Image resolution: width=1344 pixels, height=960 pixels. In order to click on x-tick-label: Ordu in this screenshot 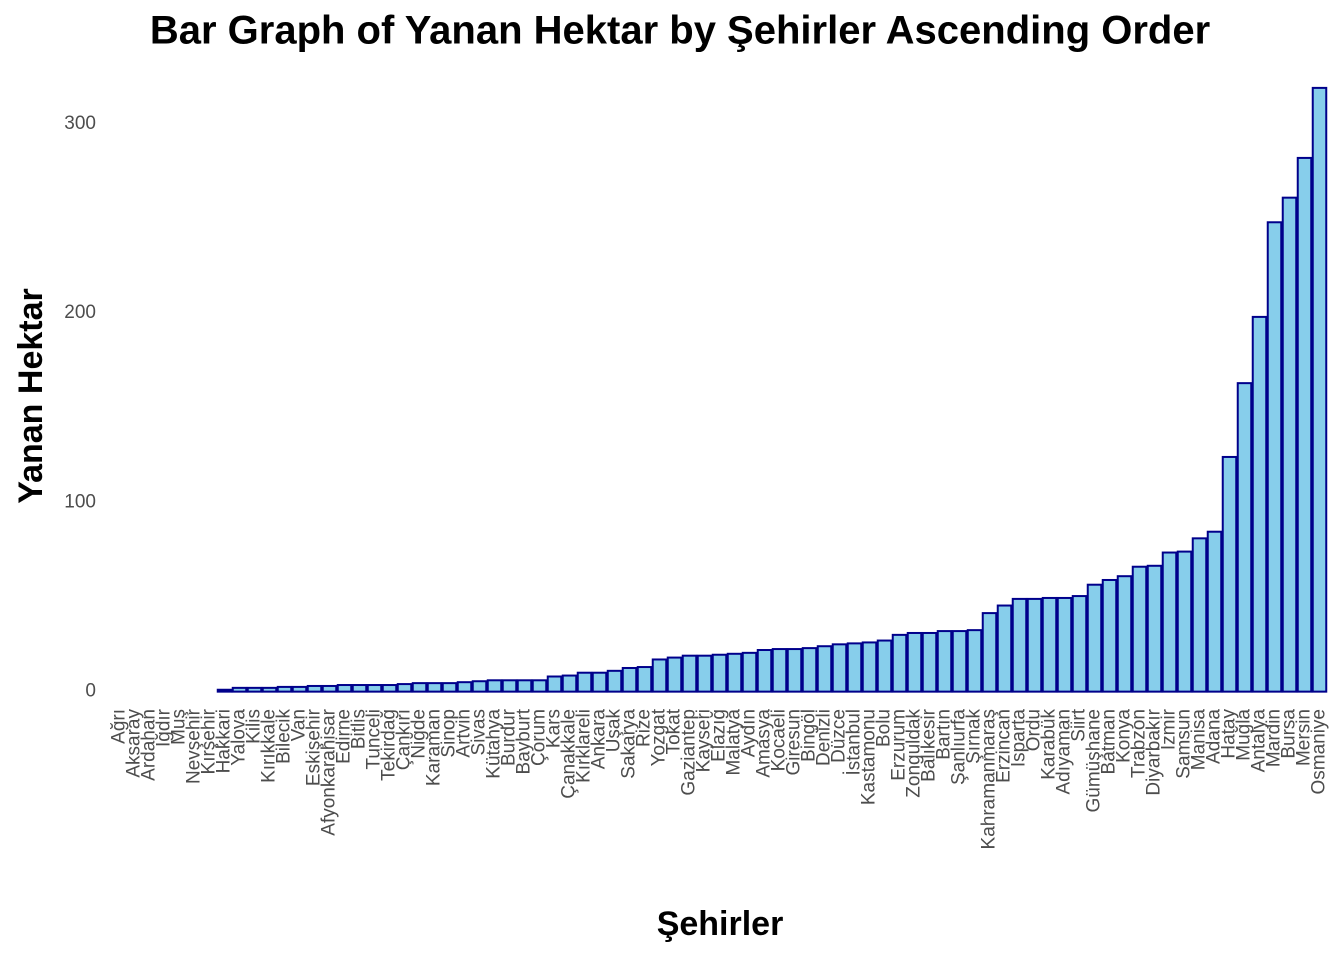, I will do `click(1034, 730)`.